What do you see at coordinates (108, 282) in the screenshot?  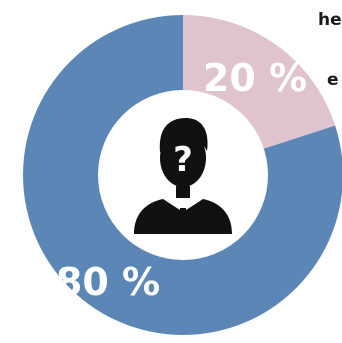 I see `data-label-segment-b: 80 %` at bounding box center [108, 282].